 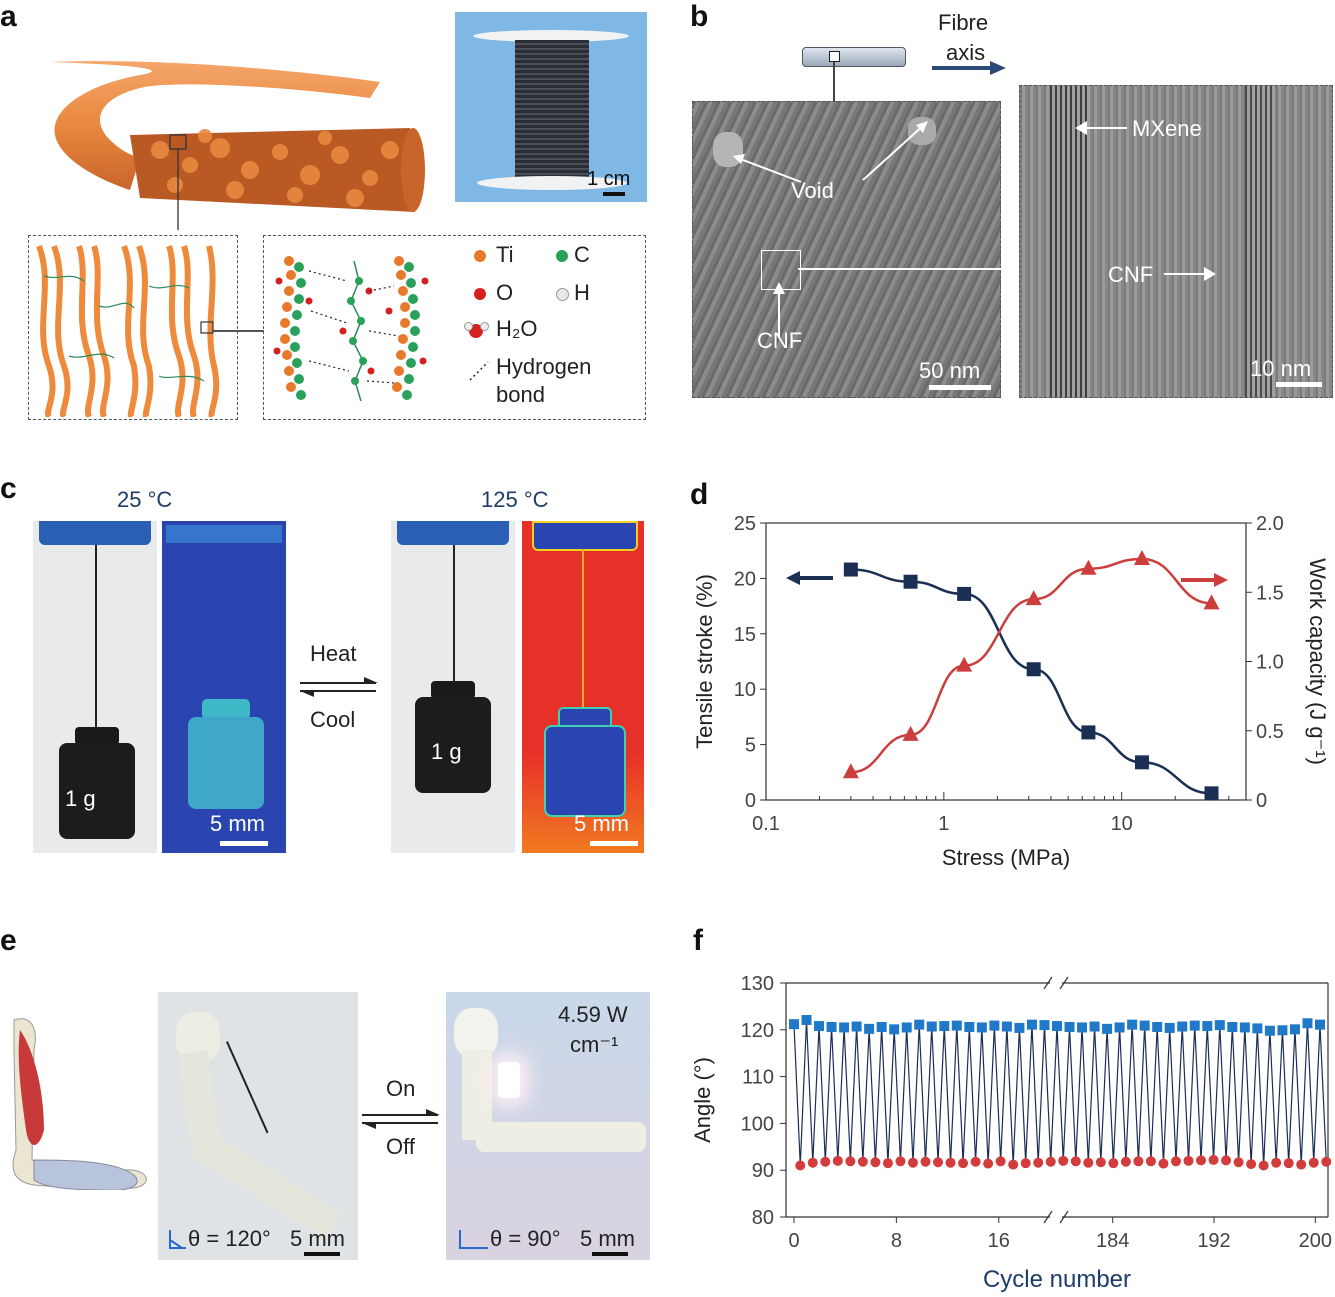 What do you see at coordinates (544, 366) in the screenshot?
I see `legend-hbond-1: Hydrogen` at bounding box center [544, 366].